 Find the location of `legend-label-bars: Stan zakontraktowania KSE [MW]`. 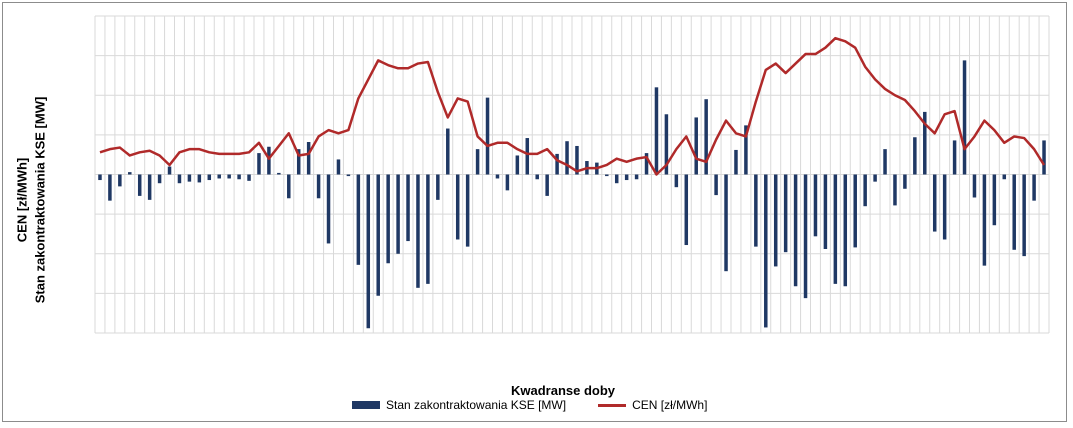

legend-label-bars: Stan zakontraktowania KSE [MW] is located at coordinates (476, 405).